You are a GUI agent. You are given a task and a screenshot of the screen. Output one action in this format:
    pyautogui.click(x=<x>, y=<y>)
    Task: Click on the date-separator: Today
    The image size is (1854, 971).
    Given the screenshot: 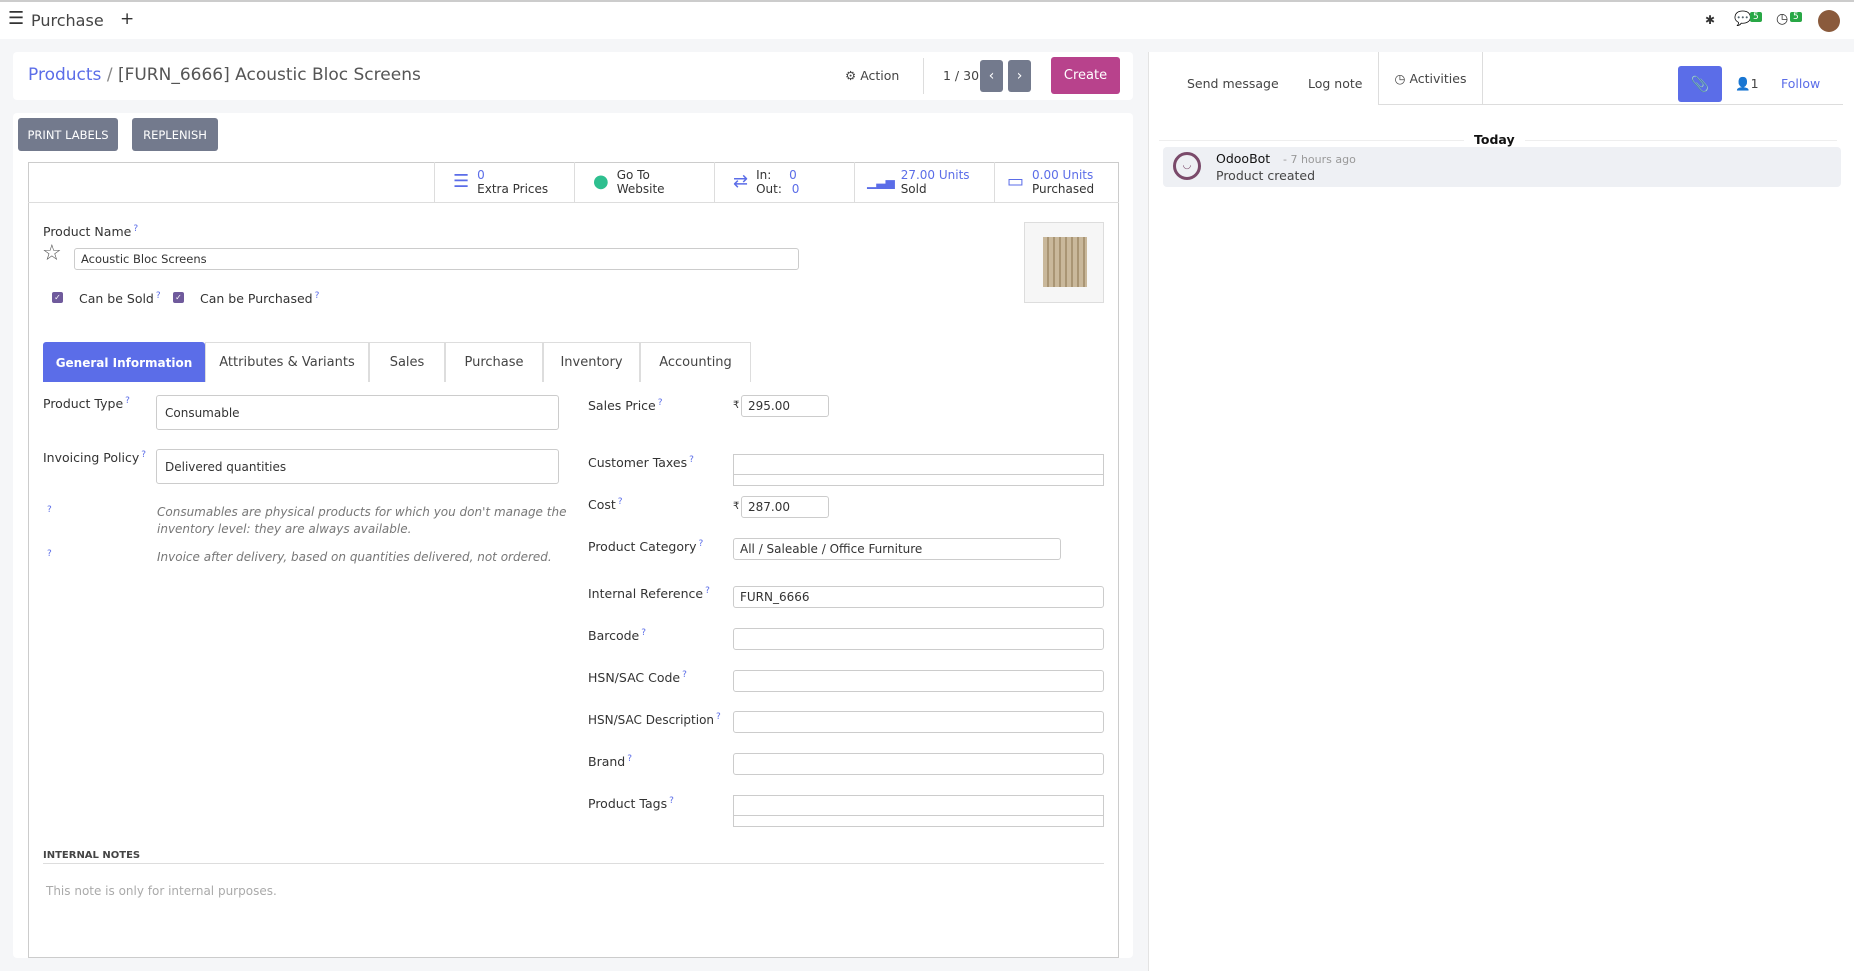 What is the action you would take?
    pyautogui.click(x=1494, y=139)
    